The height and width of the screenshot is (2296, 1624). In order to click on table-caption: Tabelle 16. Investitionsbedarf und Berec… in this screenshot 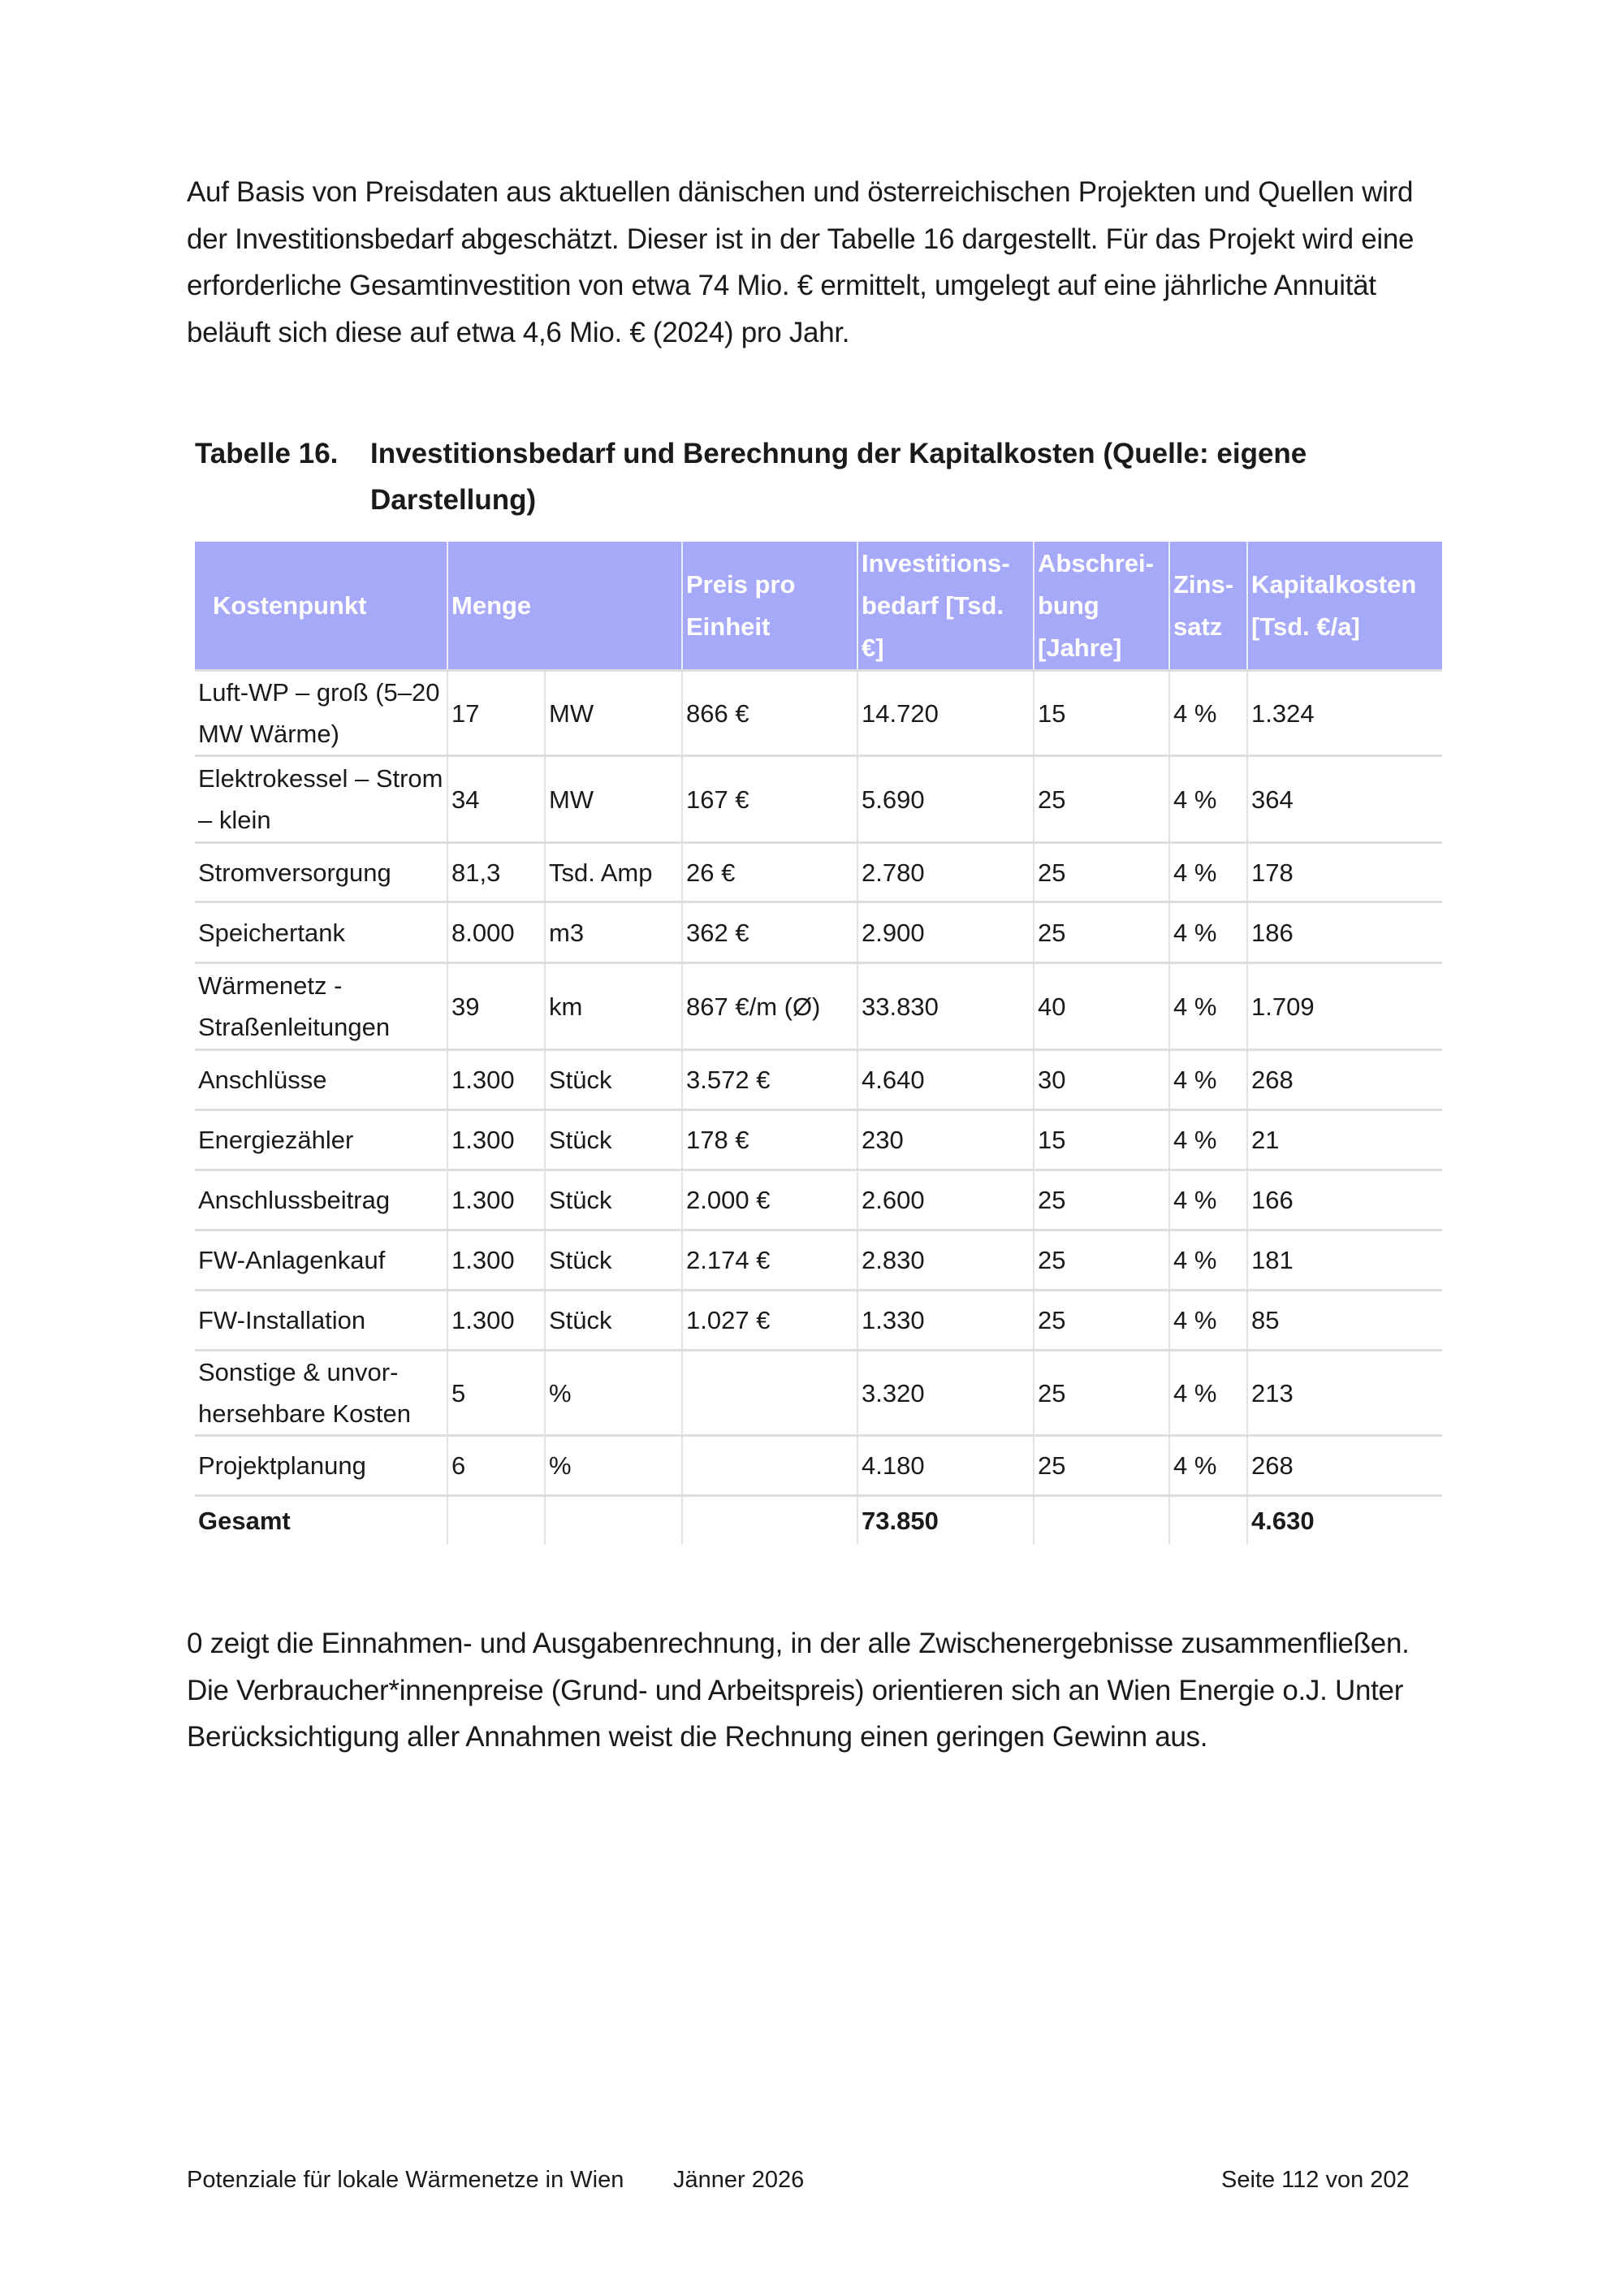, I will do `click(820, 476)`.